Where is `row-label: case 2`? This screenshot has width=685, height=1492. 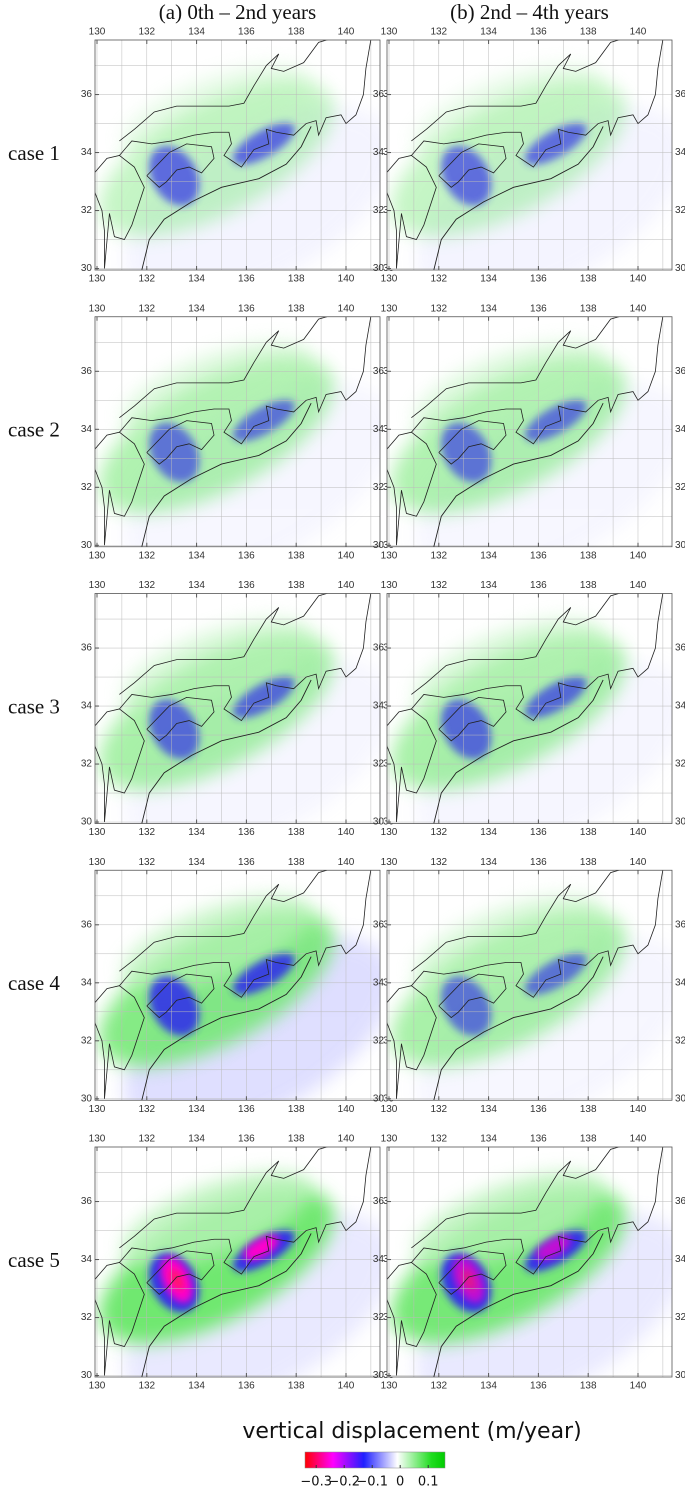
row-label: case 2 is located at coordinates (34, 430).